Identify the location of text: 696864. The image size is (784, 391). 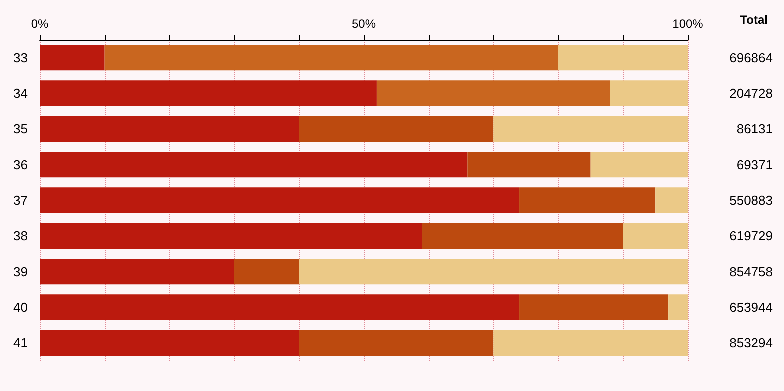
(751, 58).